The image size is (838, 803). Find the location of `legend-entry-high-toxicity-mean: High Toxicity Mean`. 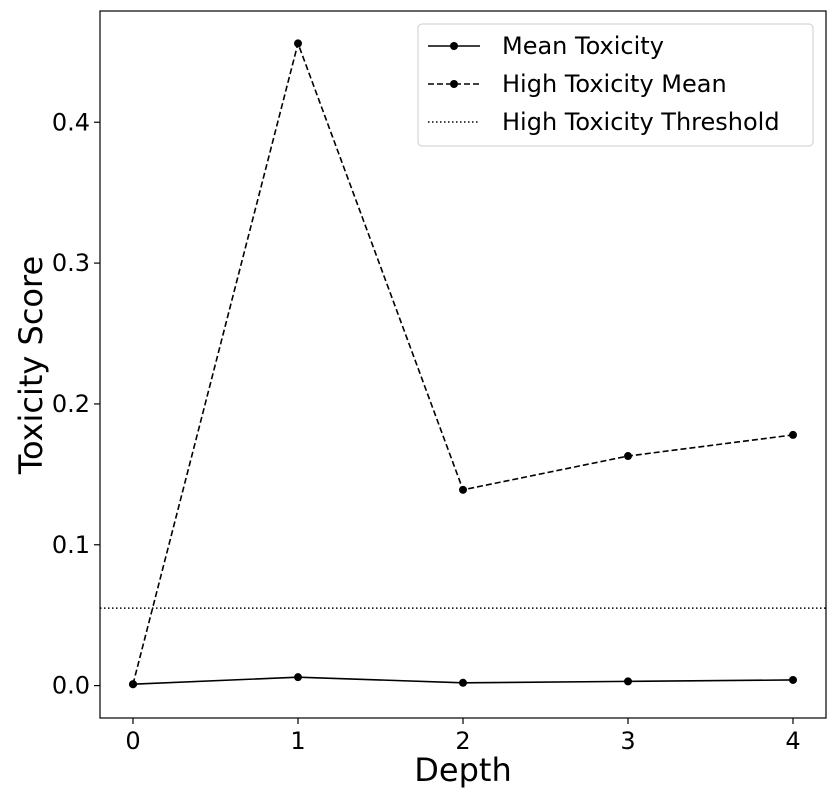

legend-entry-high-toxicity-mean: High Toxicity Mean is located at coordinates (577, 84).